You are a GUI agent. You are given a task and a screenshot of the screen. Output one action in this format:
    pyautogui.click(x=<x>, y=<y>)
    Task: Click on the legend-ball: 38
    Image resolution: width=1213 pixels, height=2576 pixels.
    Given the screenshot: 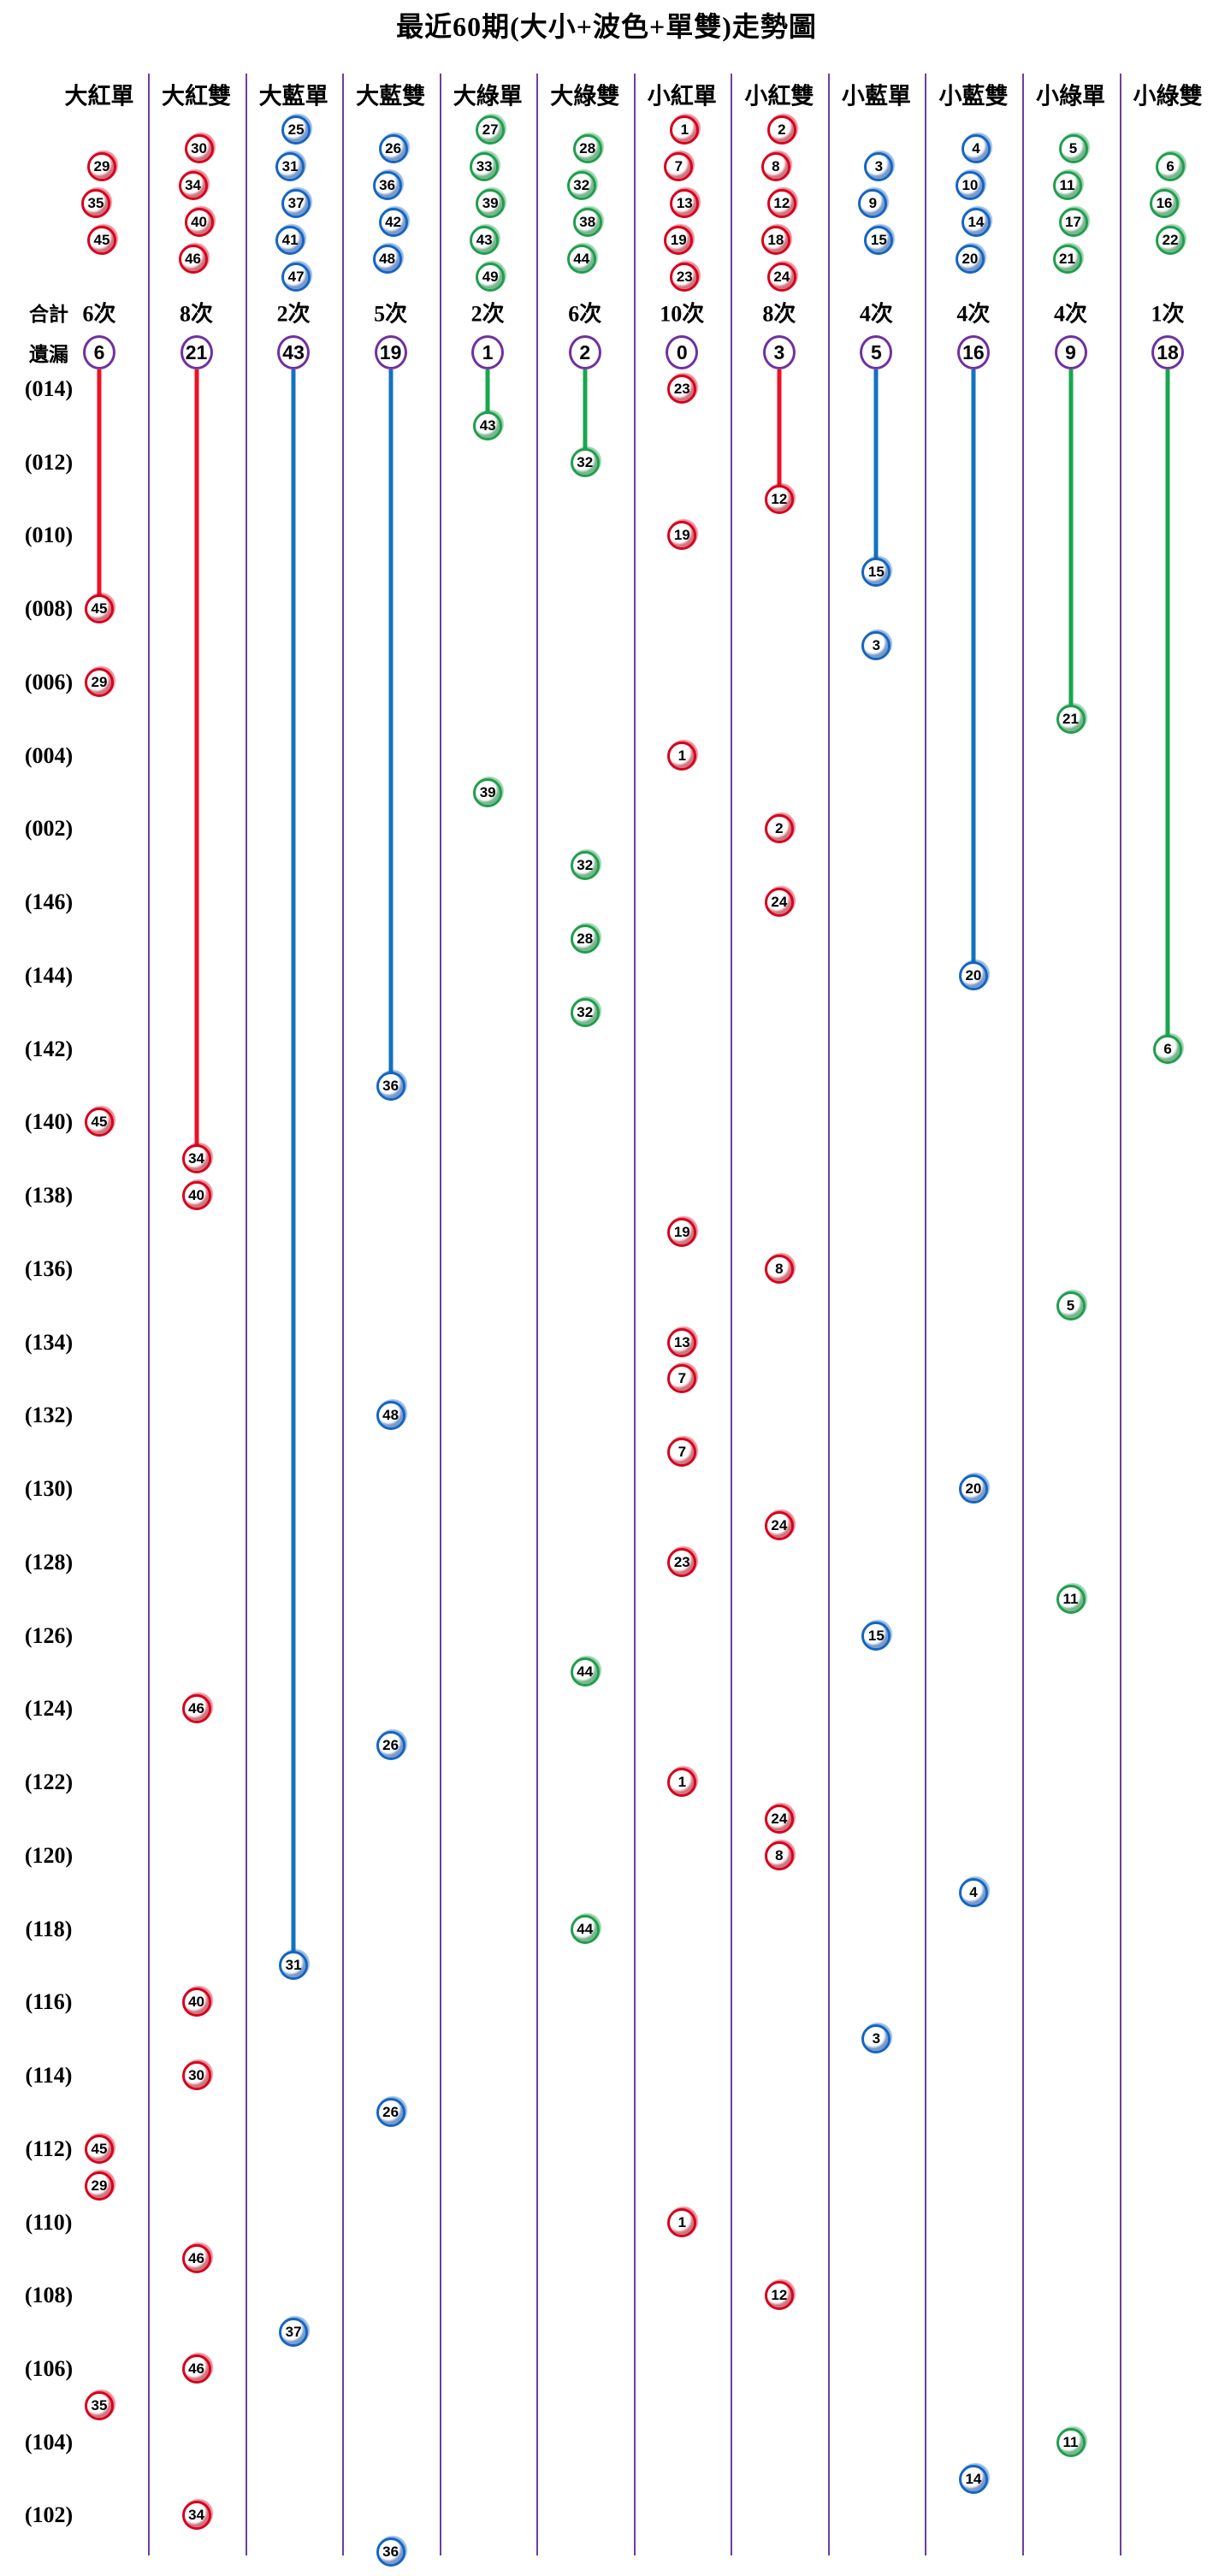 What is the action you would take?
    pyautogui.click(x=587, y=222)
    